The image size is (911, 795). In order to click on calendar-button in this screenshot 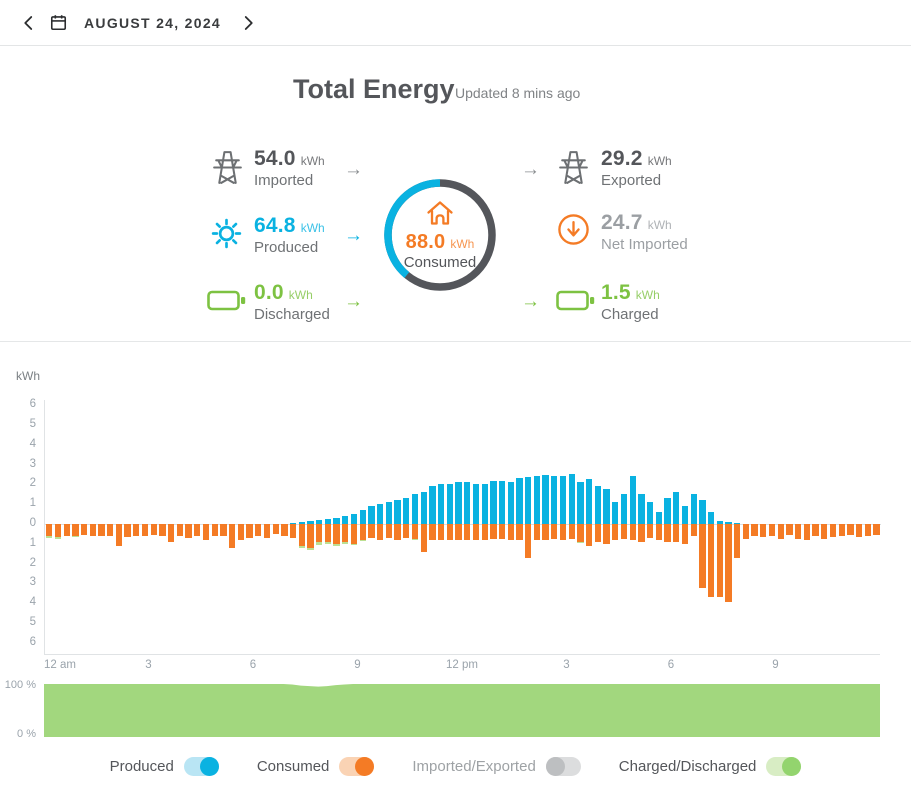, I will do `click(58, 23)`.